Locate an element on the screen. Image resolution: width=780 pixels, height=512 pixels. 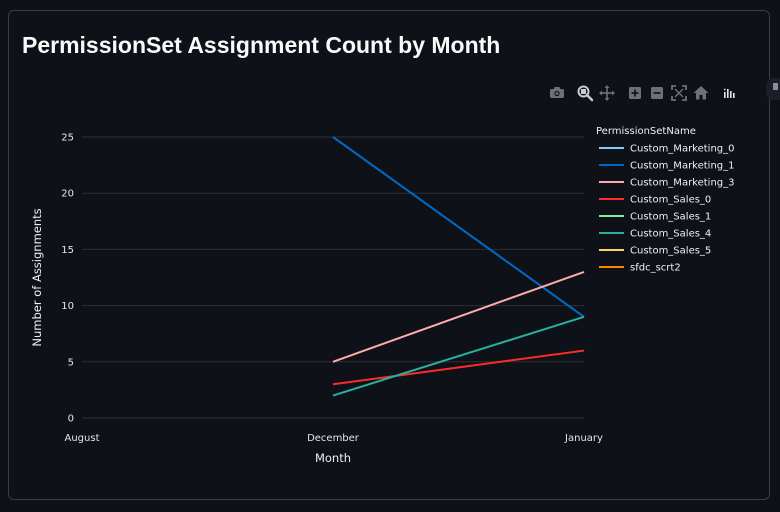
y-axis-ticks: 0 5 10 15 20 25 is located at coordinates (67, 279).